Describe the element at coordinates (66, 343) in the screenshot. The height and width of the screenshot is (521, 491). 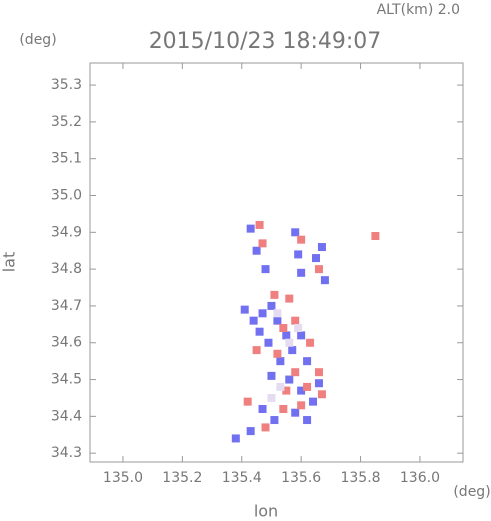
I see `y-tick-label: 34.6` at that location.